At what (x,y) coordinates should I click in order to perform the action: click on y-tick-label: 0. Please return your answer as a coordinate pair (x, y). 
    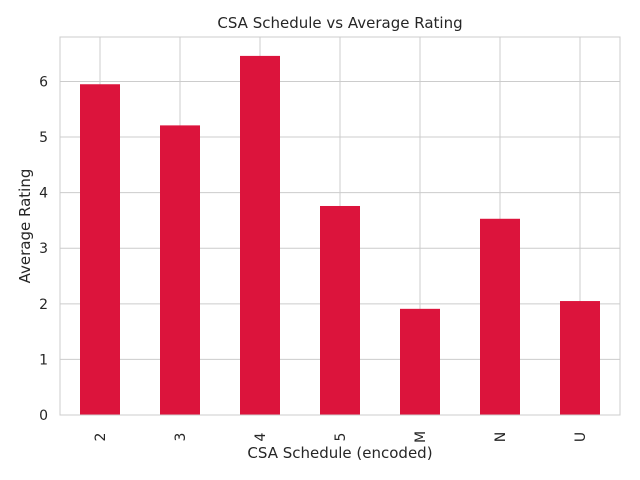
    Looking at the image, I should click on (43, 416).